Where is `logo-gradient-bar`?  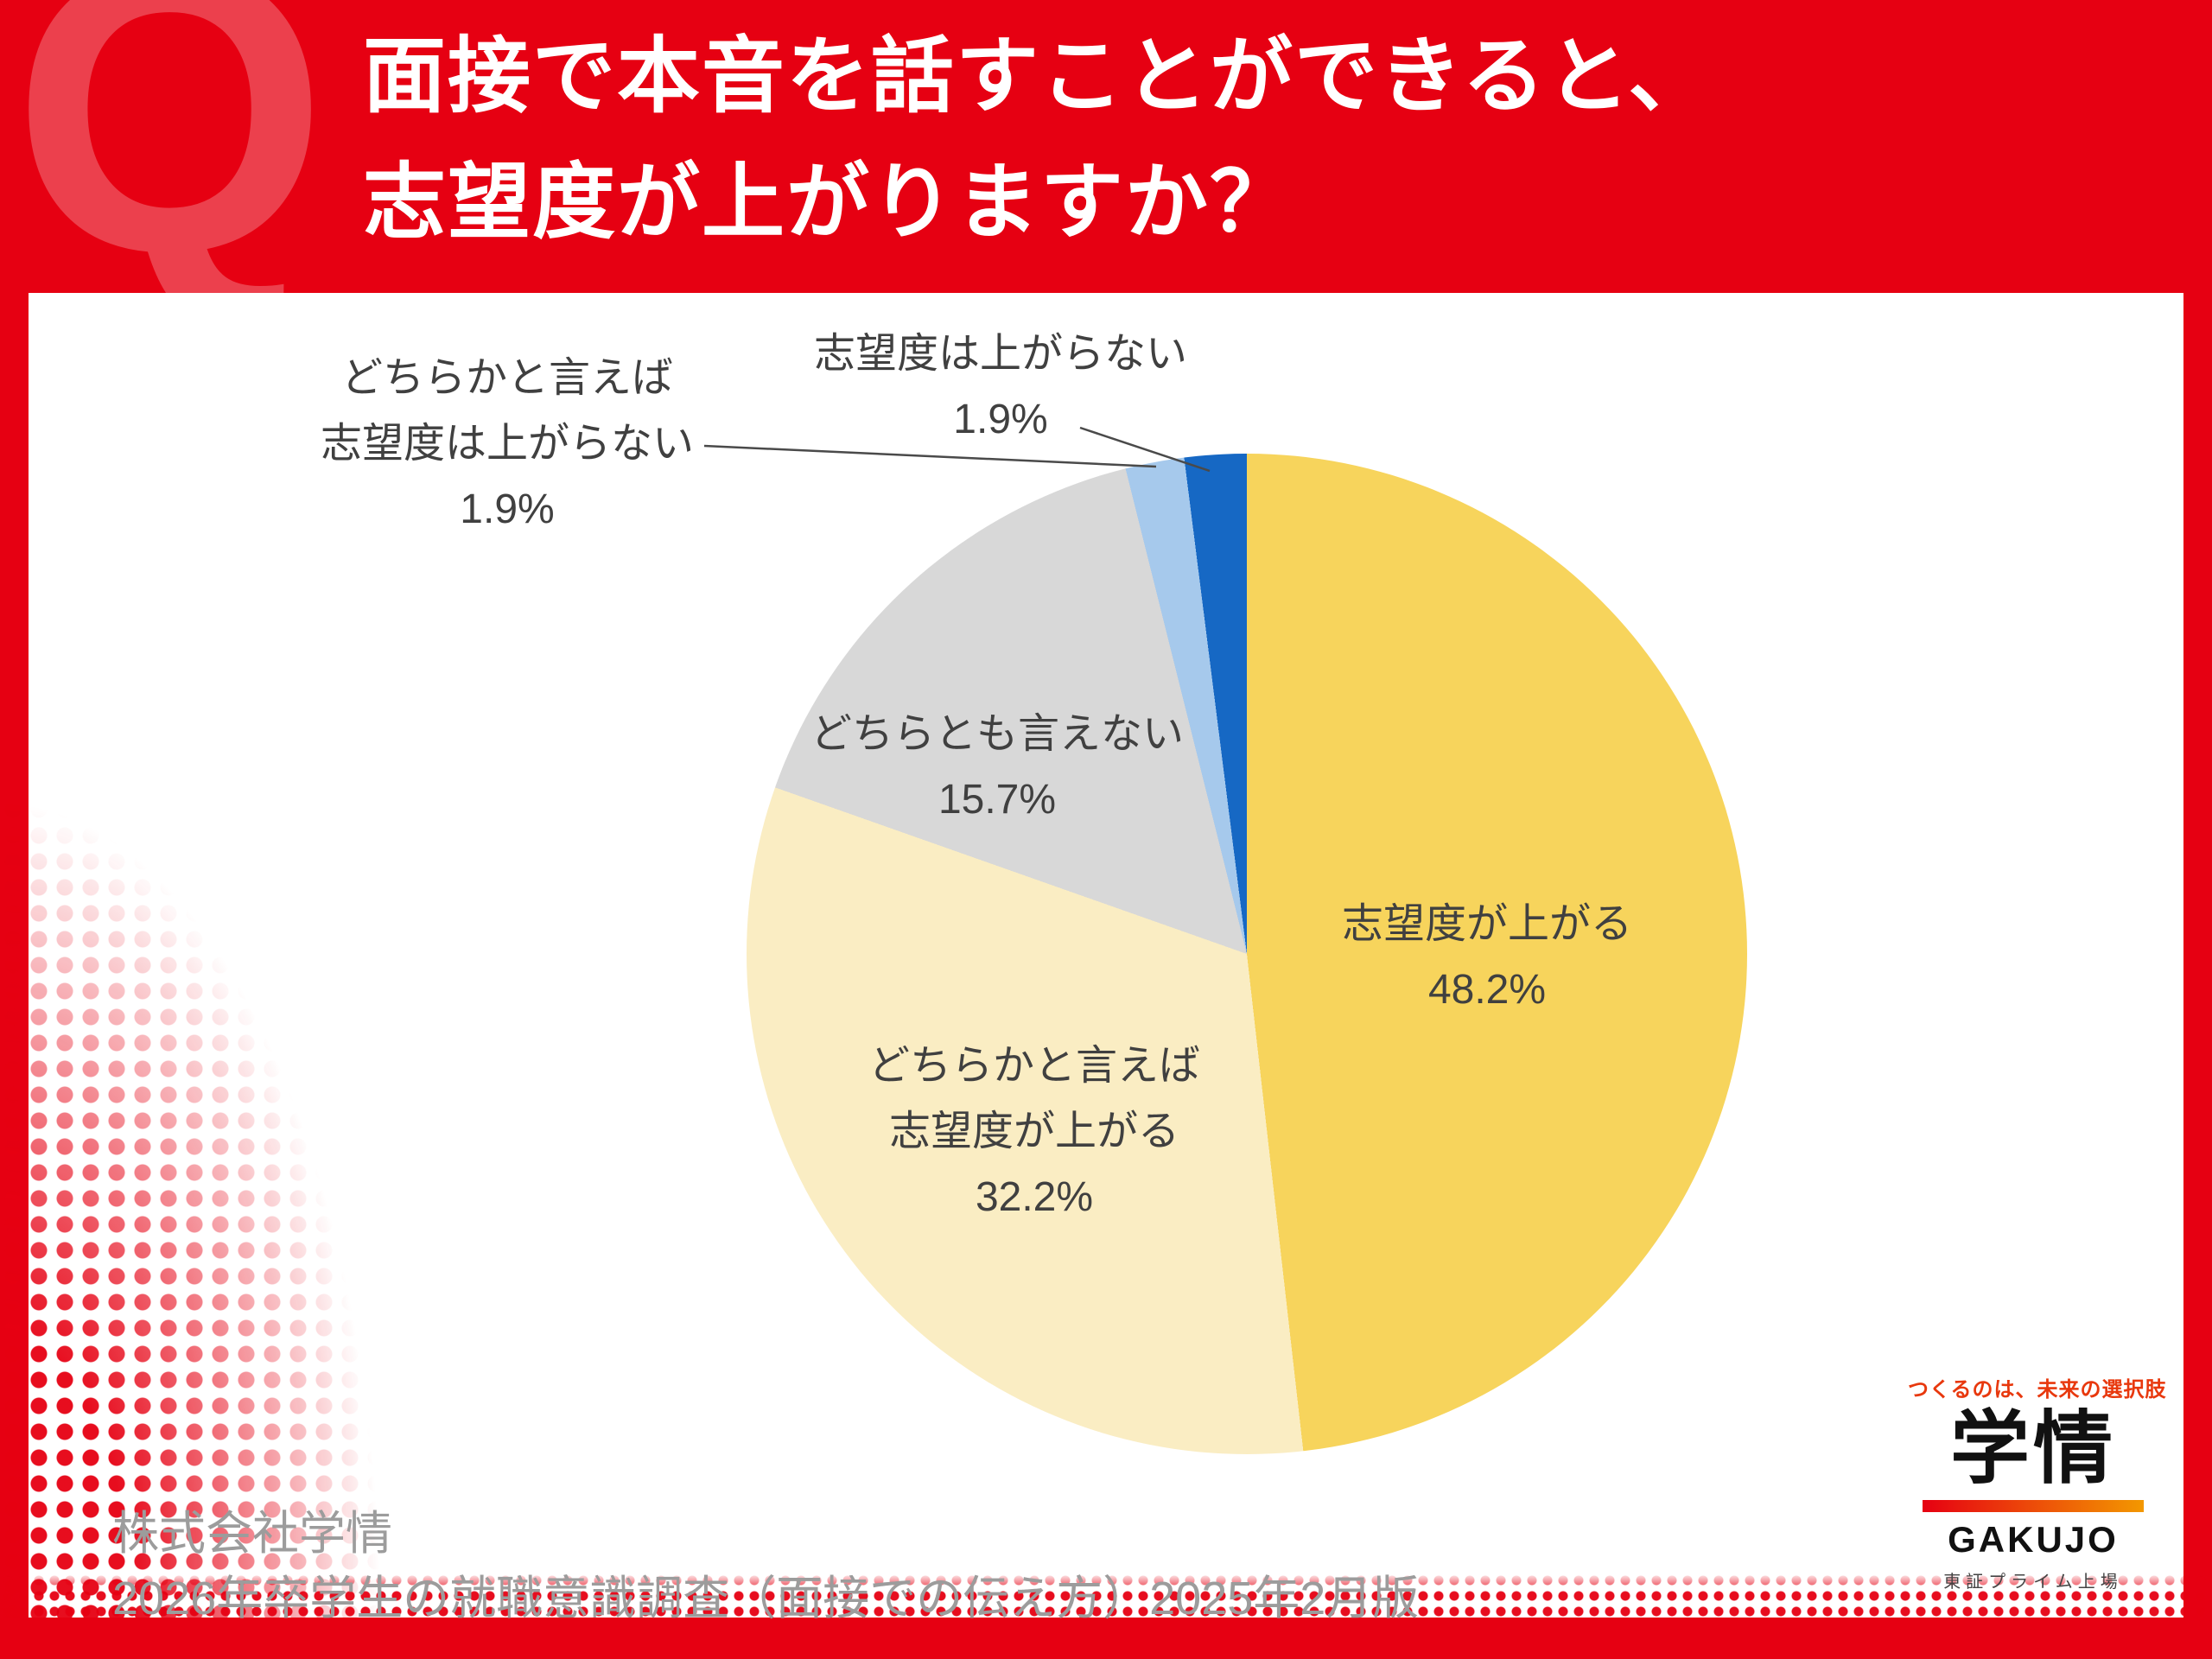 logo-gradient-bar is located at coordinates (2033, 1505).